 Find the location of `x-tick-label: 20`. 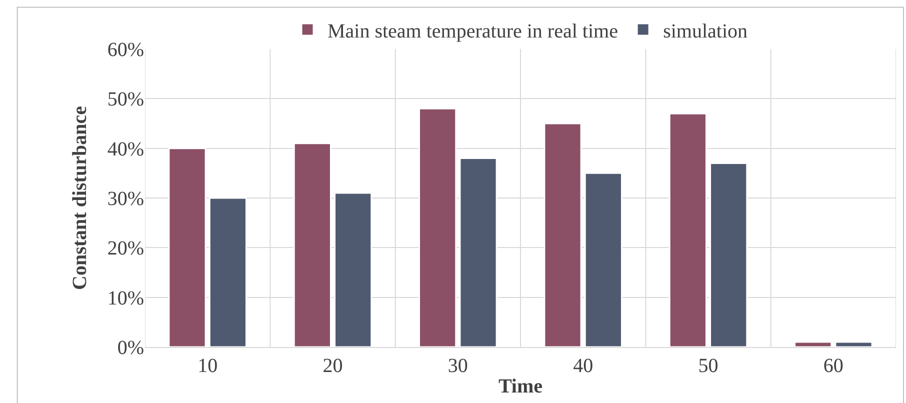

x-tick-label: 20 is located at coordinates (332, 366).